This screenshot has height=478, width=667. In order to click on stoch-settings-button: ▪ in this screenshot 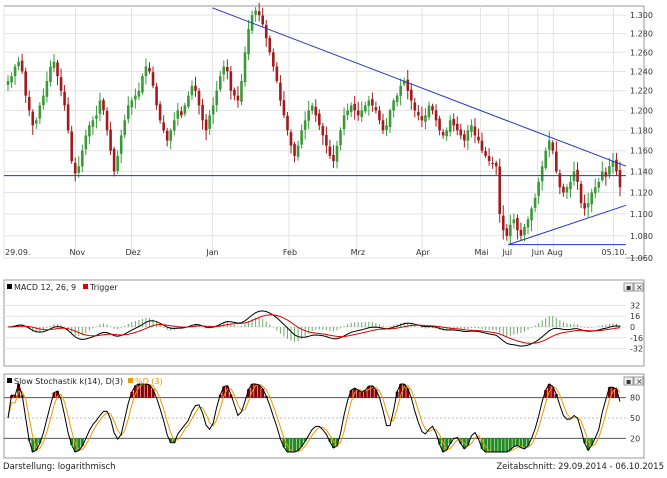, I will do `click(628, 381)`.